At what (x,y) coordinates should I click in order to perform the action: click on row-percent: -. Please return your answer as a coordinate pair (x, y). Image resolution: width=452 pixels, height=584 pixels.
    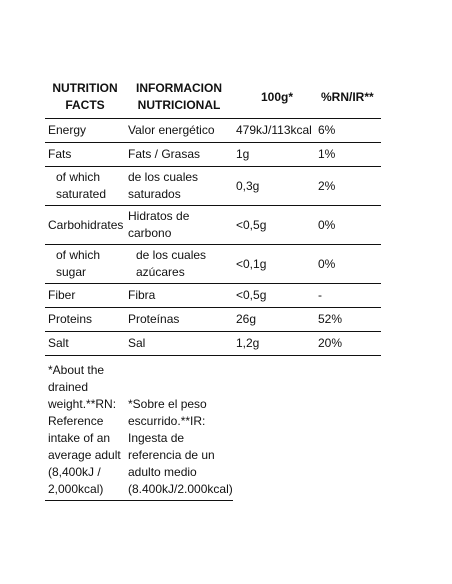
    Looking at the image, I should click on (348, 295).